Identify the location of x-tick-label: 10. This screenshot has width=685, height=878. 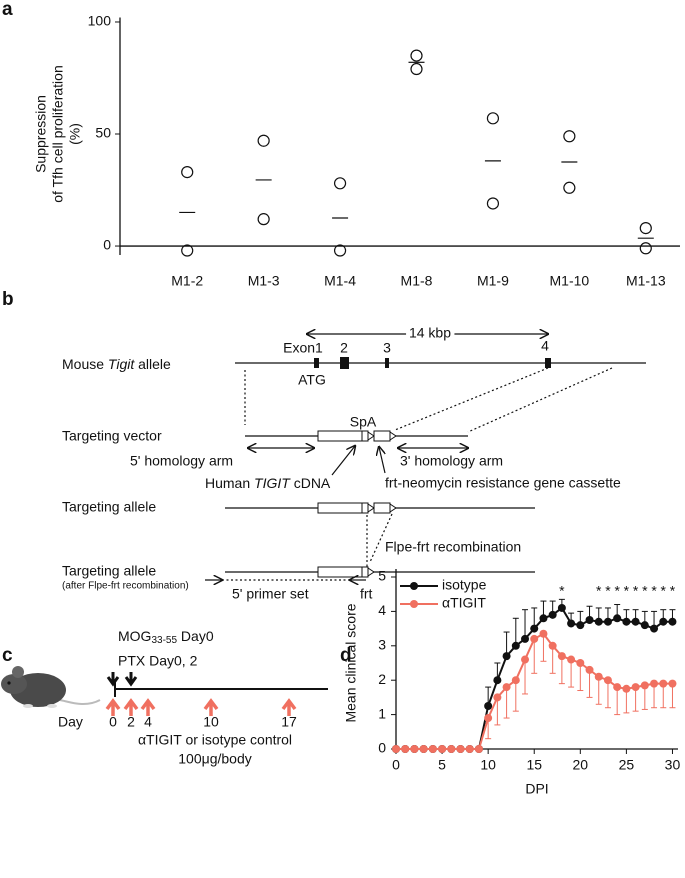
(488, 765).